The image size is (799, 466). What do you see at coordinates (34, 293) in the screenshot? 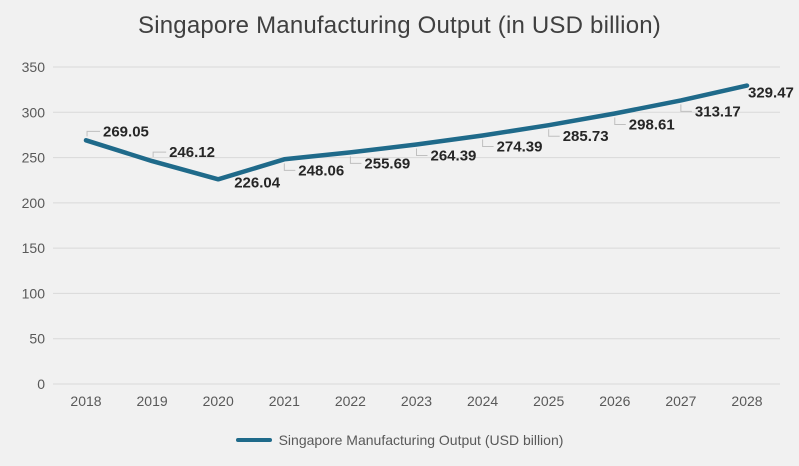
I see `y-axis-tick-label: 100` at bounding box center [34, 293].